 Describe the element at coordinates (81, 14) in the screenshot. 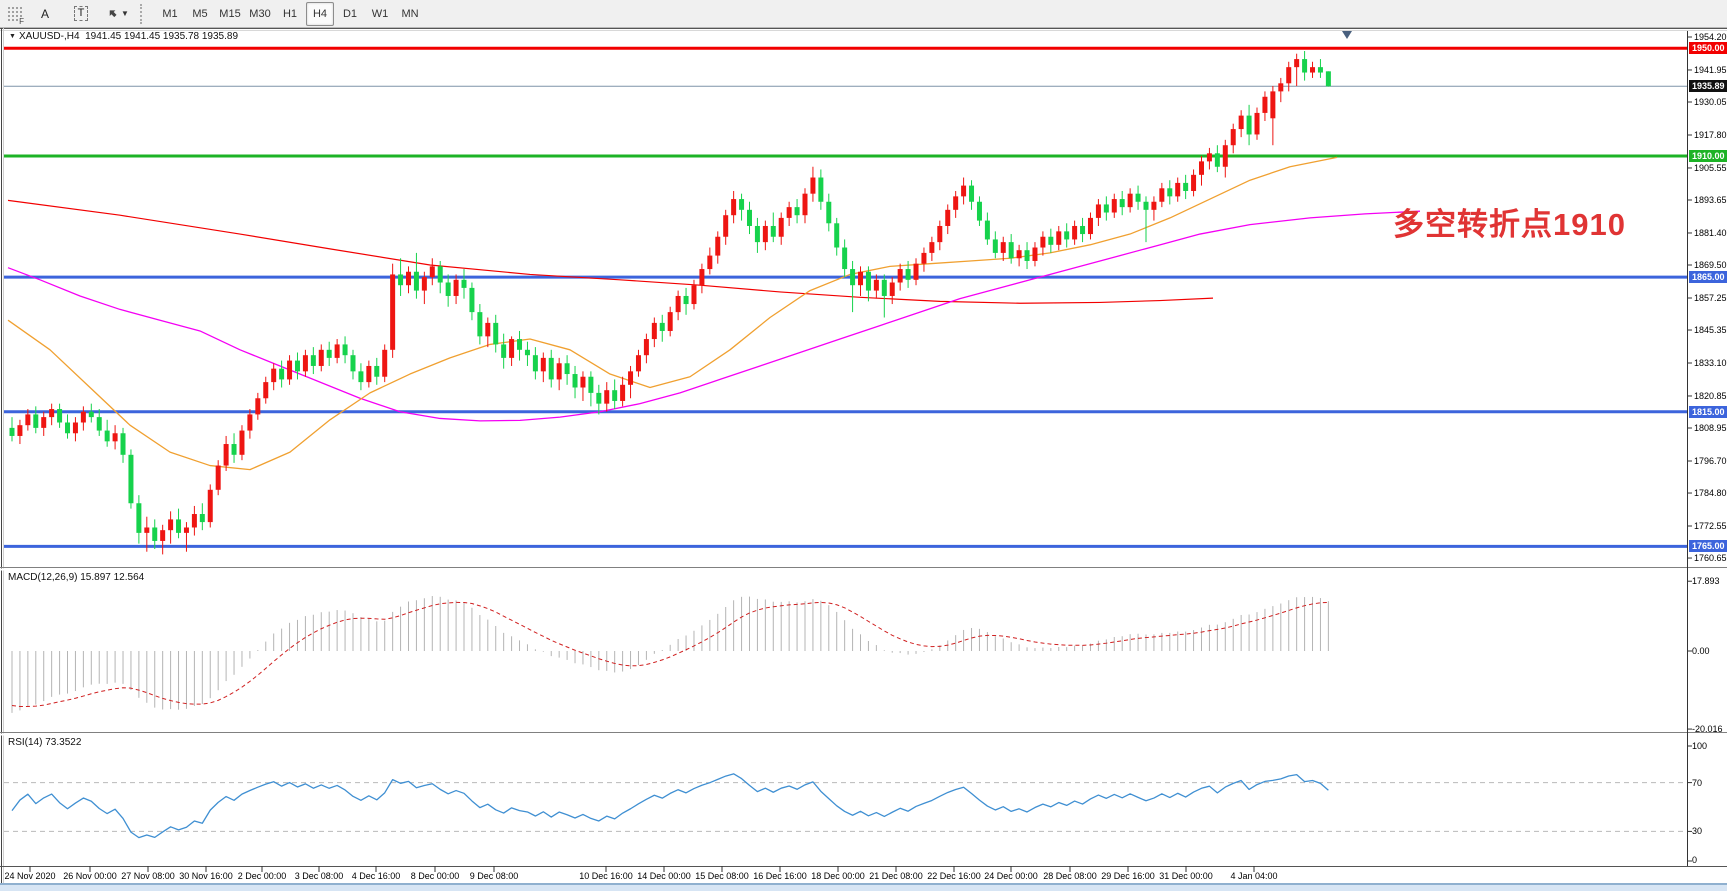

I see `textbox-button: T` at that location.